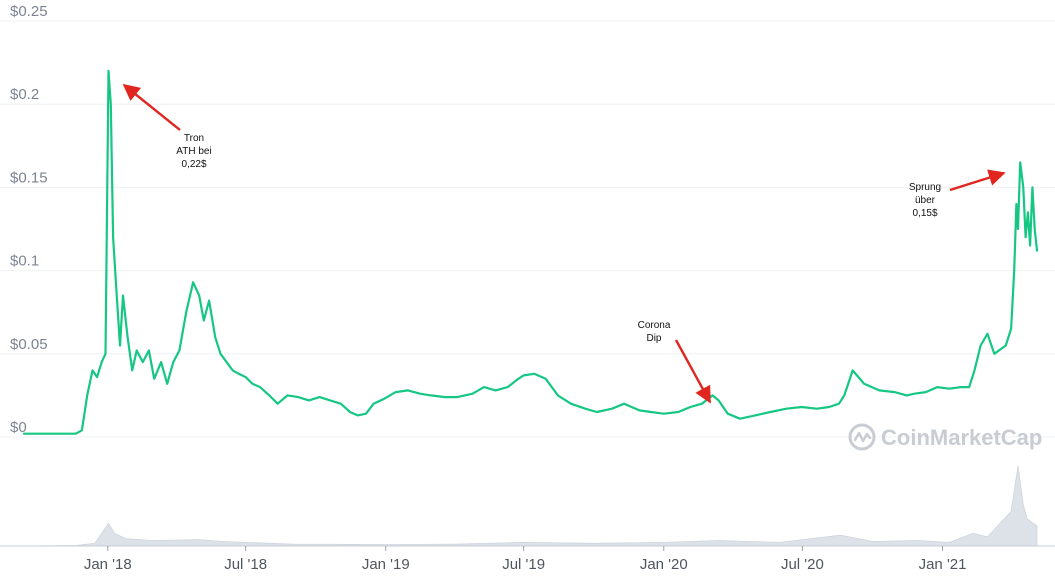 This screenshot has height=582, width=1055. Describe the element at coordinates (108, 564) in the screenshot. I see `x-tick-label: Jan '18` at that location.